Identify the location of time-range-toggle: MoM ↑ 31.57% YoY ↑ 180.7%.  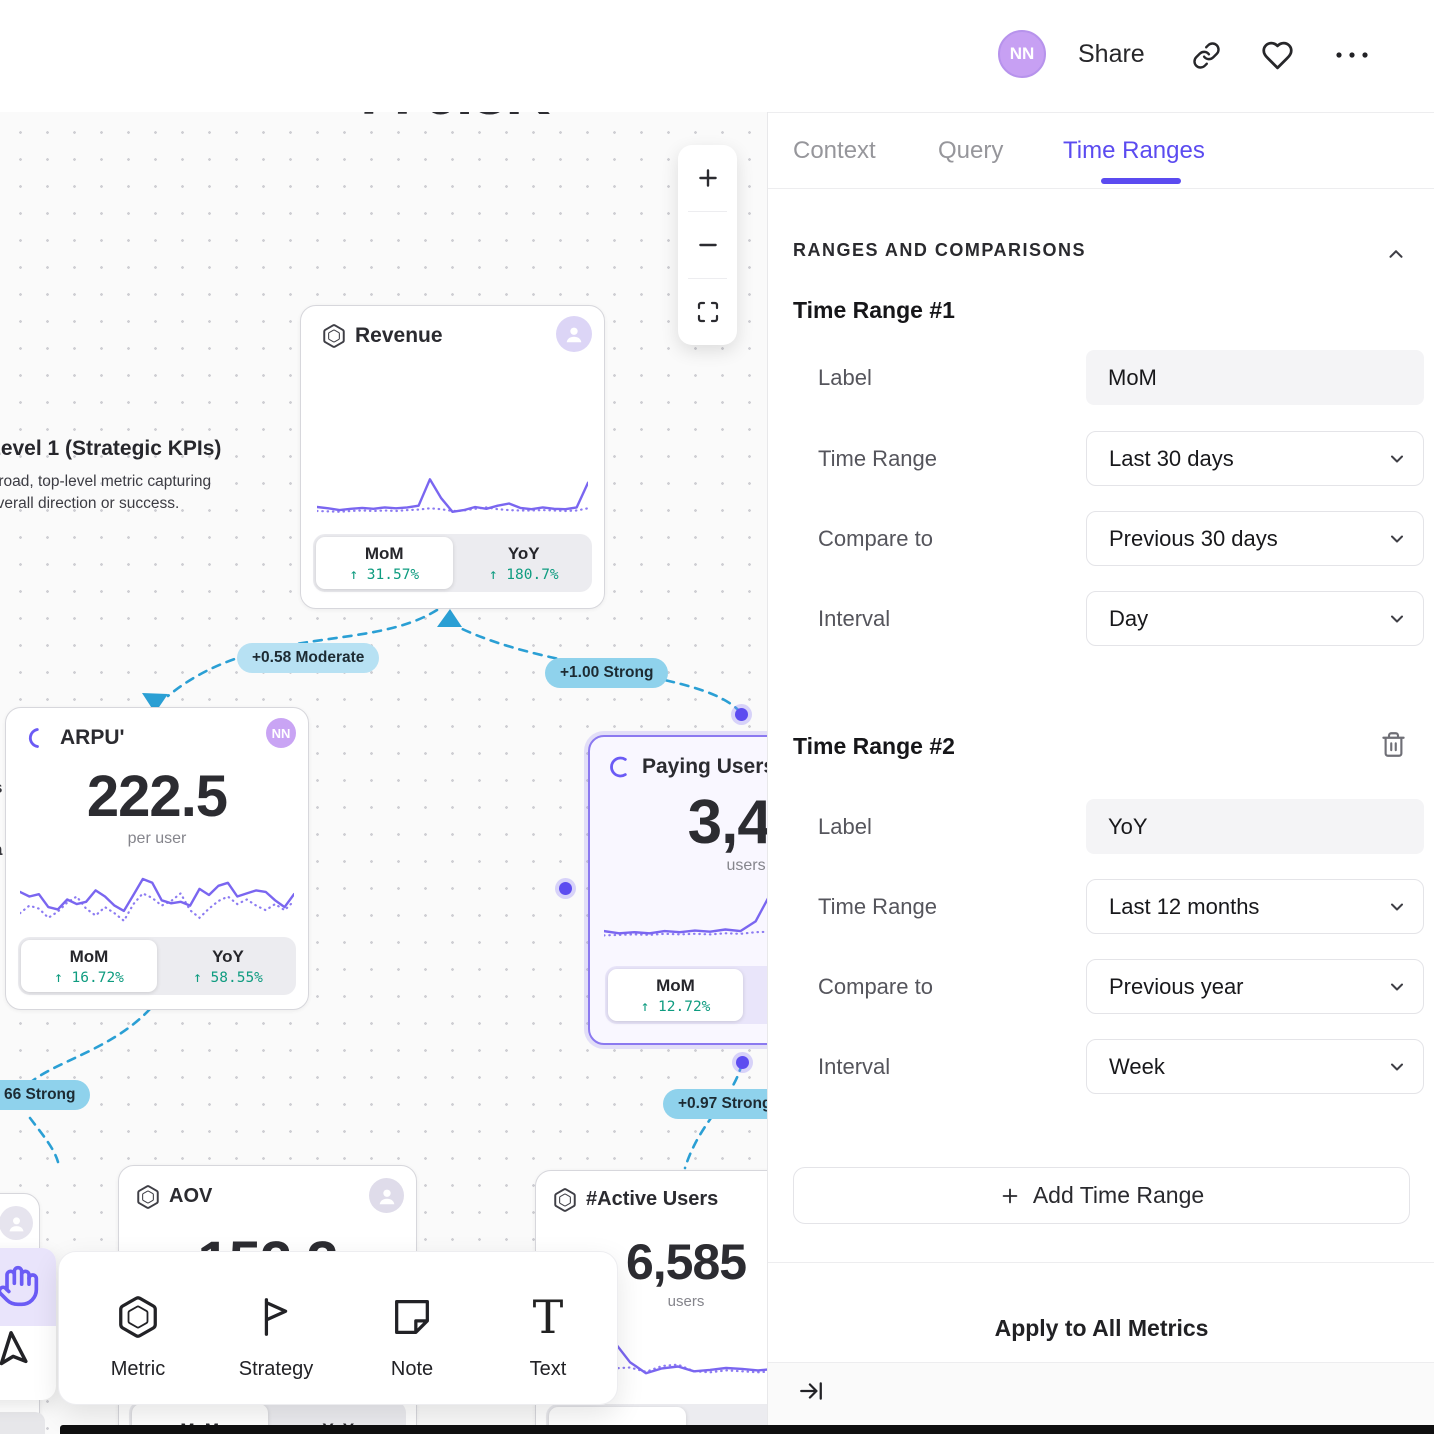
(452, 563).